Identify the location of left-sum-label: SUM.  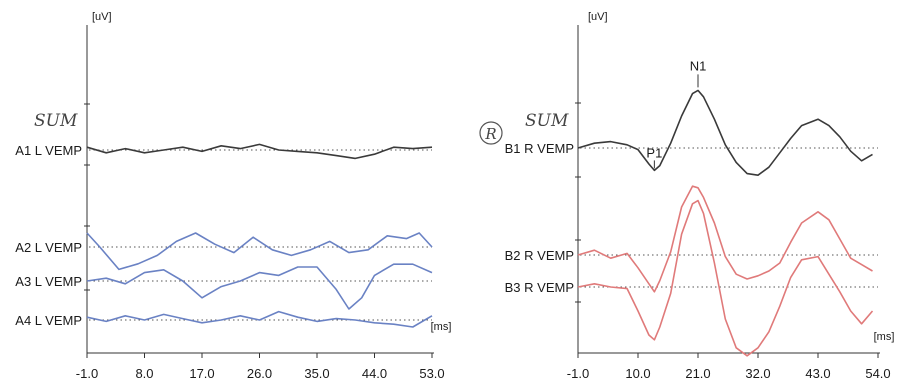
(56, 121).